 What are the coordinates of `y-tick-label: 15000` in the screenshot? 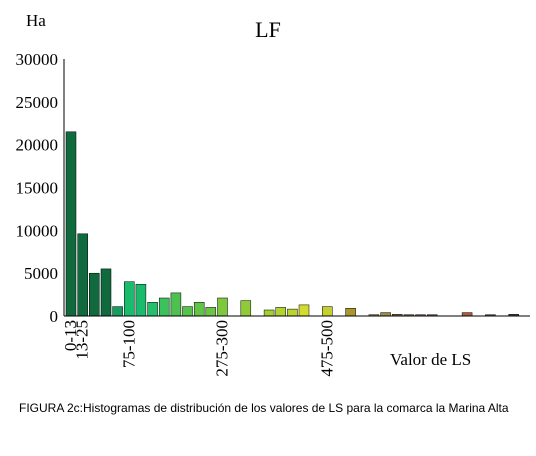 It's located at (37, 188).